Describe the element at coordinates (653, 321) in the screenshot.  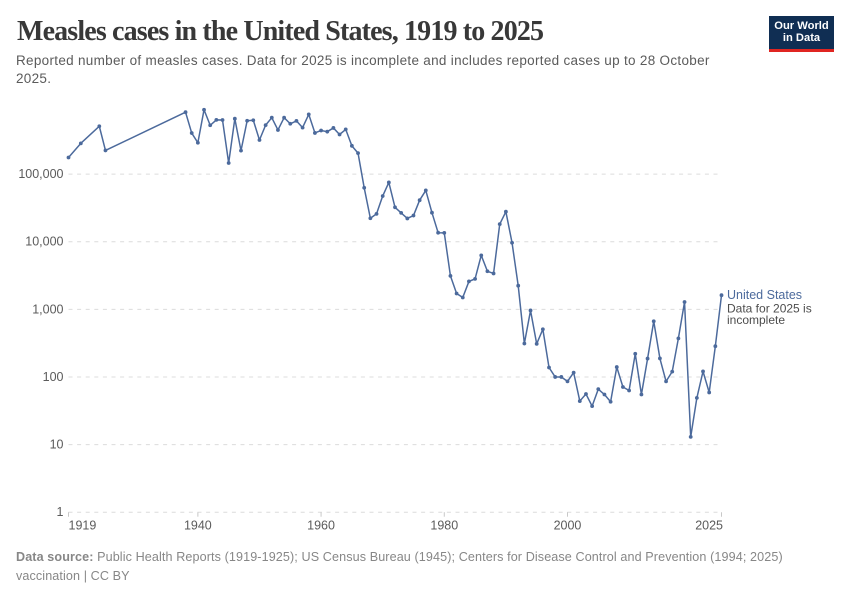
I see `data-point-2014` at that location.